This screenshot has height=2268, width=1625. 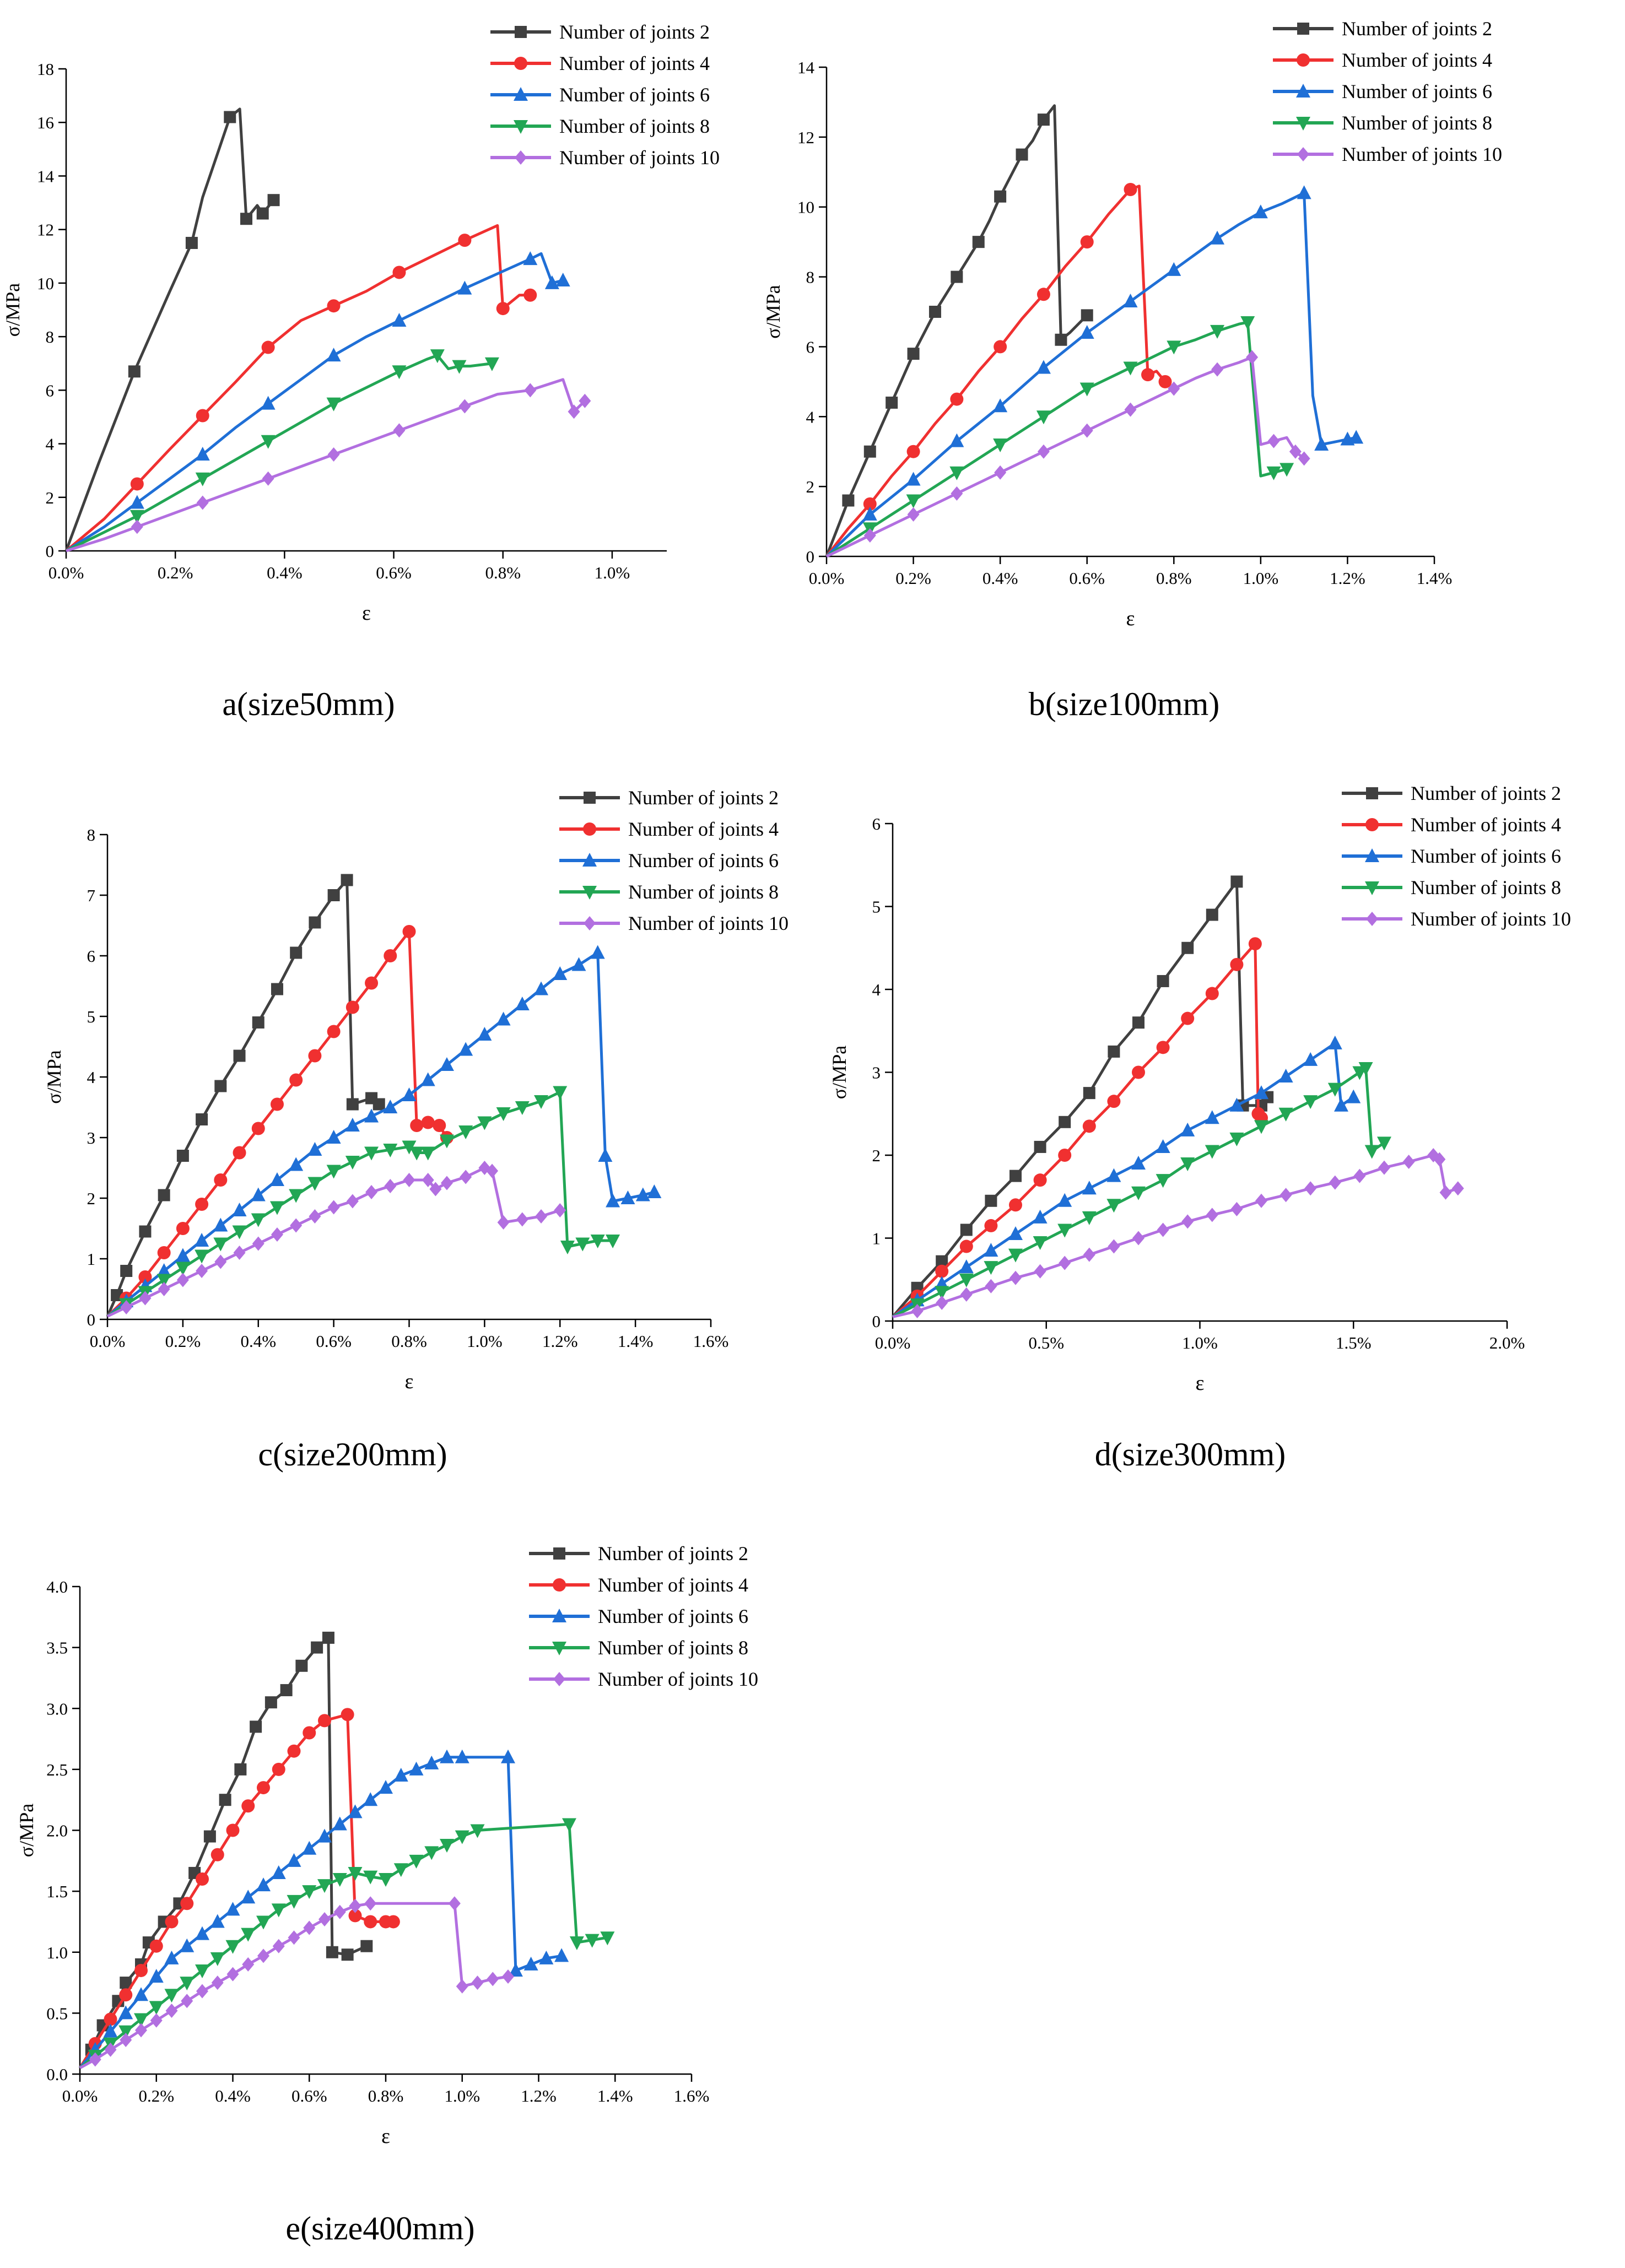 What do you see at coordinates (45, 230) in the screenshot?
I see `y-tick-label: 12` at bounding box center [45, 230].